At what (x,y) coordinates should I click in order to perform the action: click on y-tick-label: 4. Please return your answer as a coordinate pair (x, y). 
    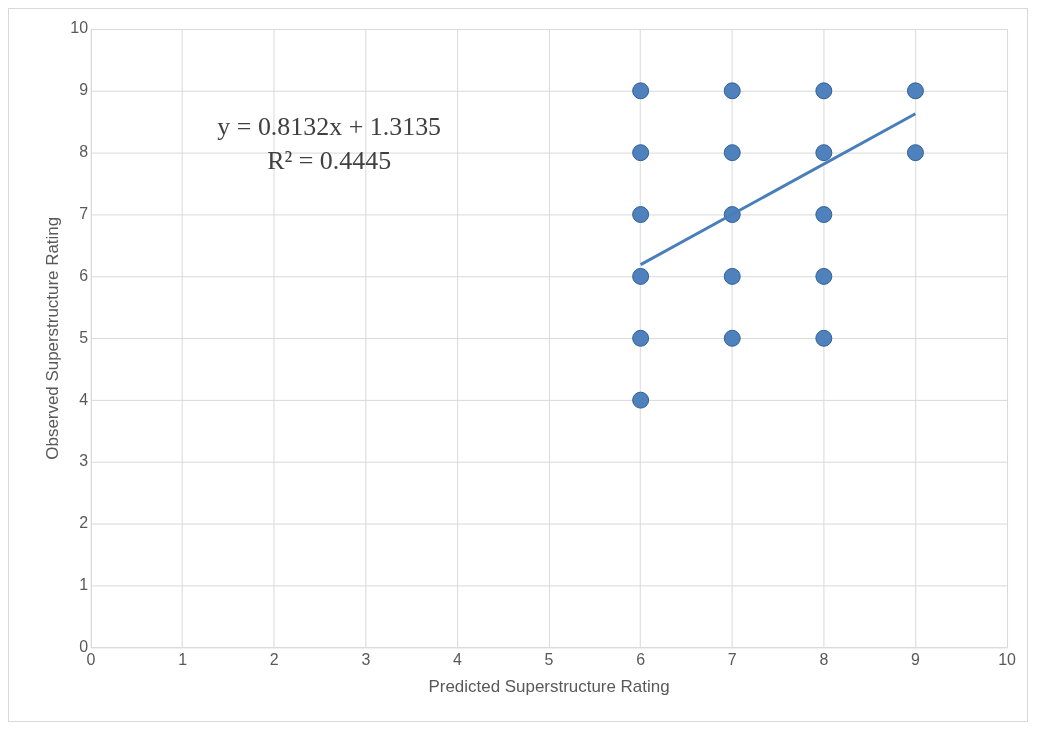
    Looking at the image, I should click on (84, 399).